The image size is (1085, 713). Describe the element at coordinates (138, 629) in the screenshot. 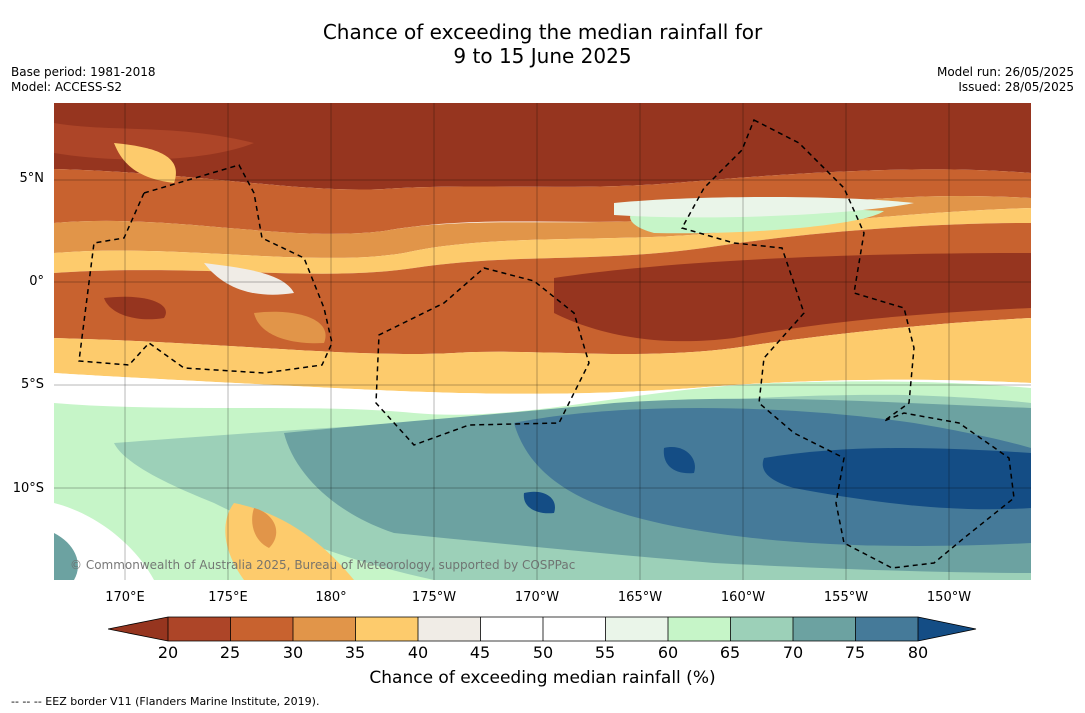

I see `colorbar-under-arrow` at that location.